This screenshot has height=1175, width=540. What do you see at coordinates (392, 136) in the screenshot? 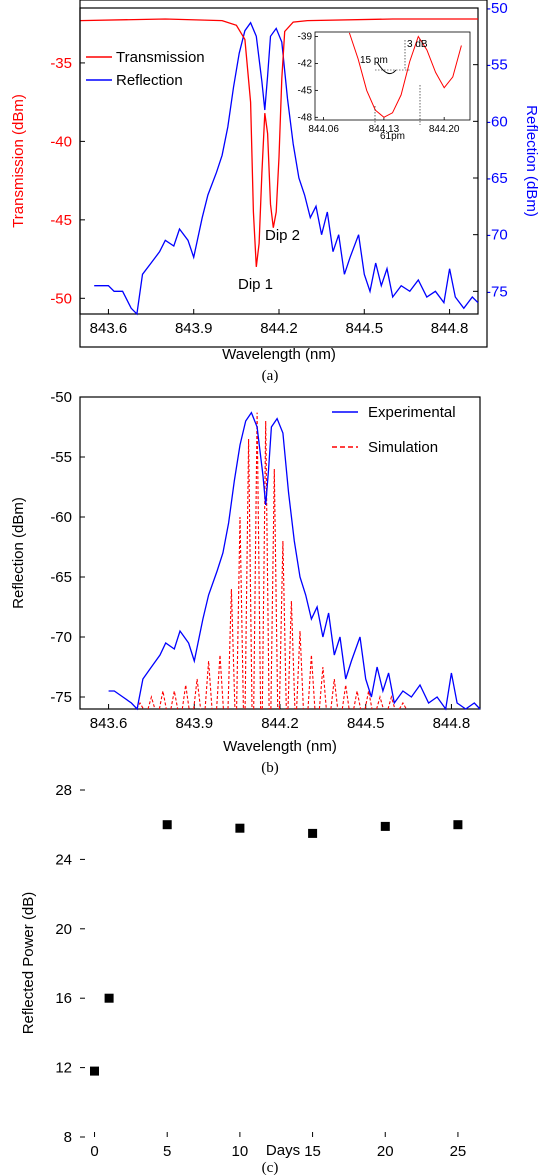
I see `inset-61pm-label: 61pm` at bounding box center [392, 136].